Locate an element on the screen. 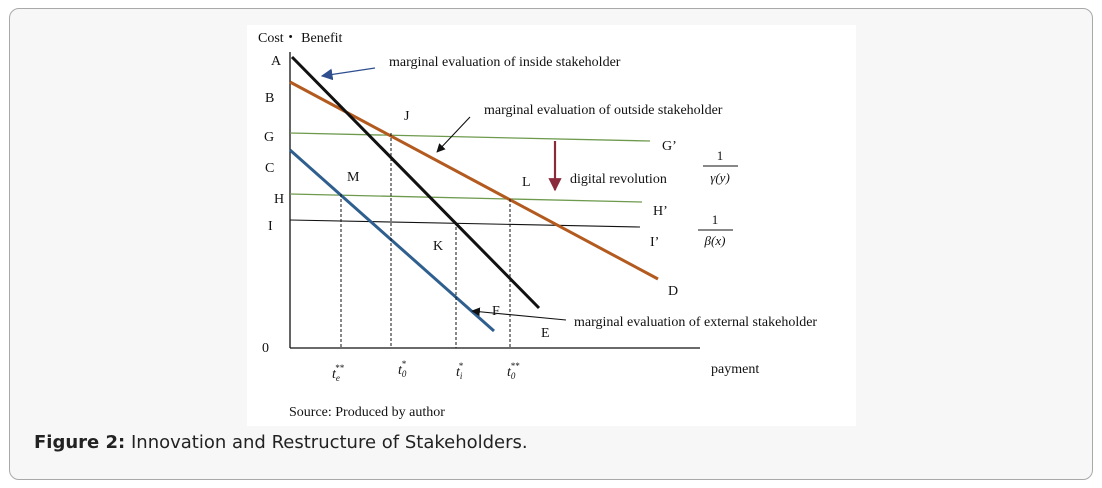 The image size is (1102, 488). point-label-j: J is located at coordinates (407, 116).